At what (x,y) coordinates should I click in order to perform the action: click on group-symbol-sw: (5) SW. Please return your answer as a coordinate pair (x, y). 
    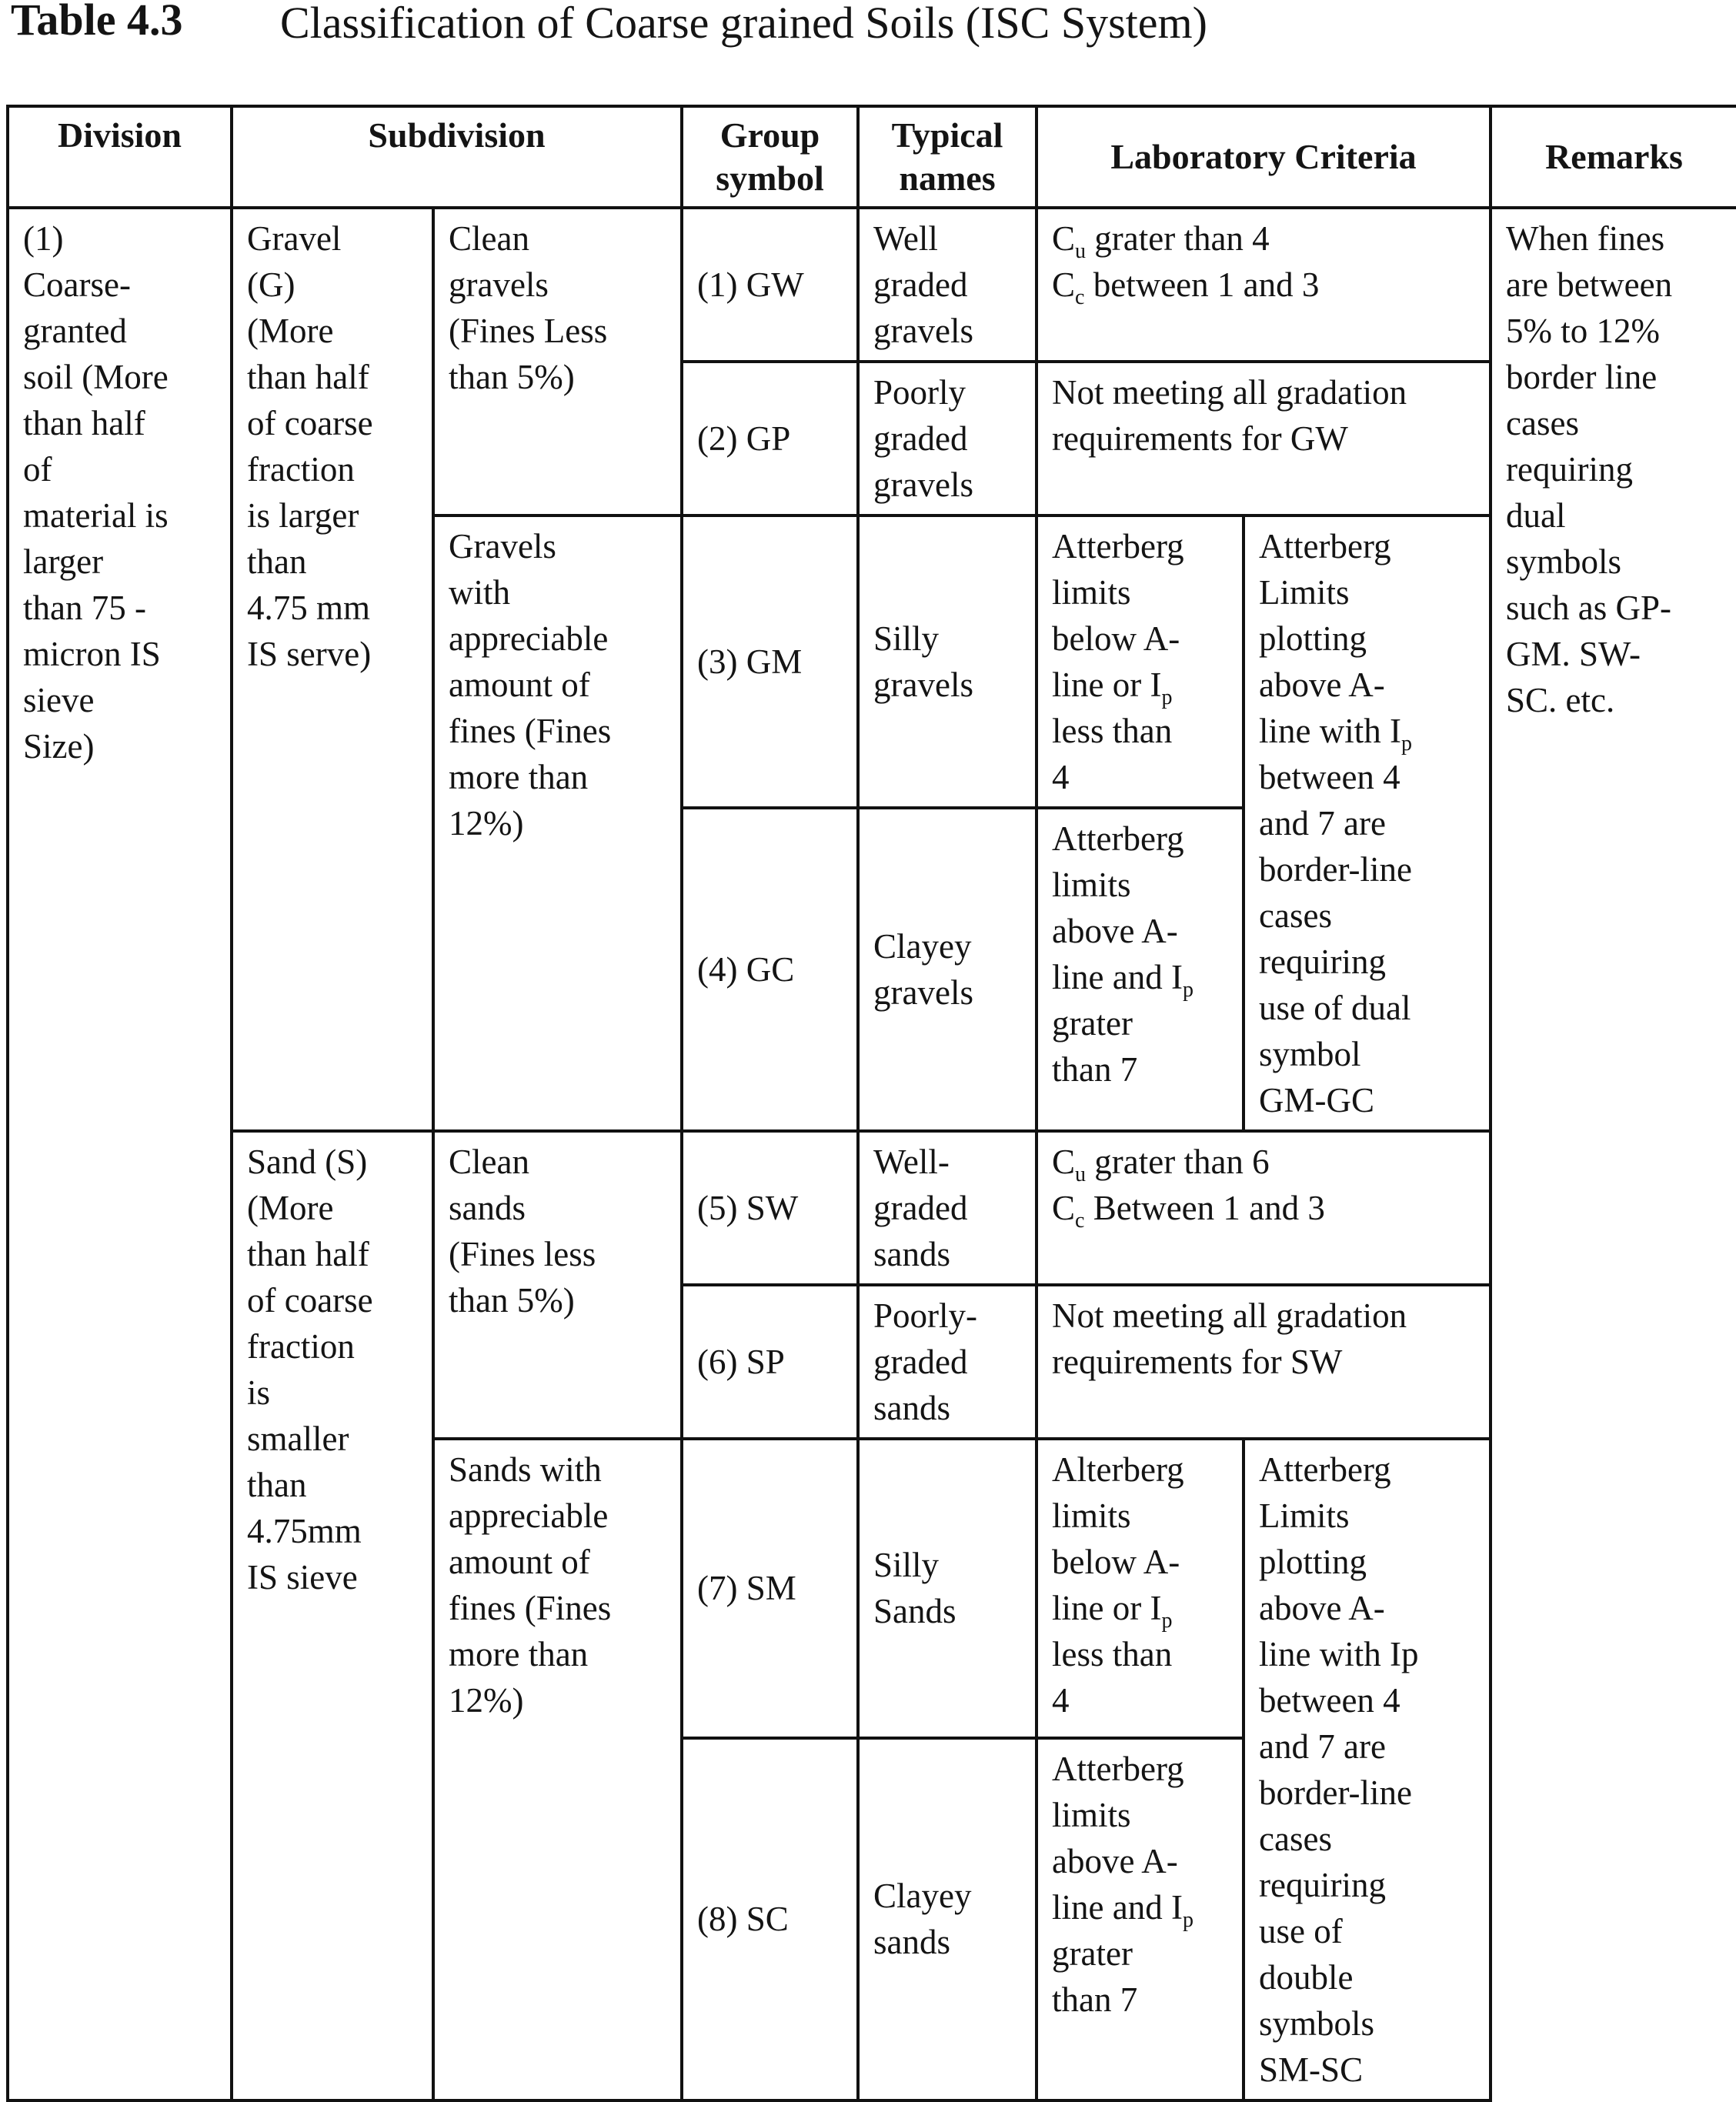
    Looking at the image, I should click on (770, 1208).